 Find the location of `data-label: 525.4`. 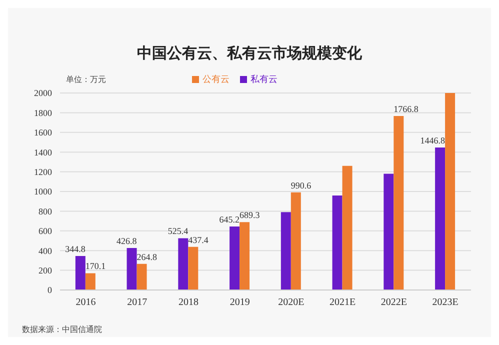

data-label: 525.4 is located at coordinates (178, 231).